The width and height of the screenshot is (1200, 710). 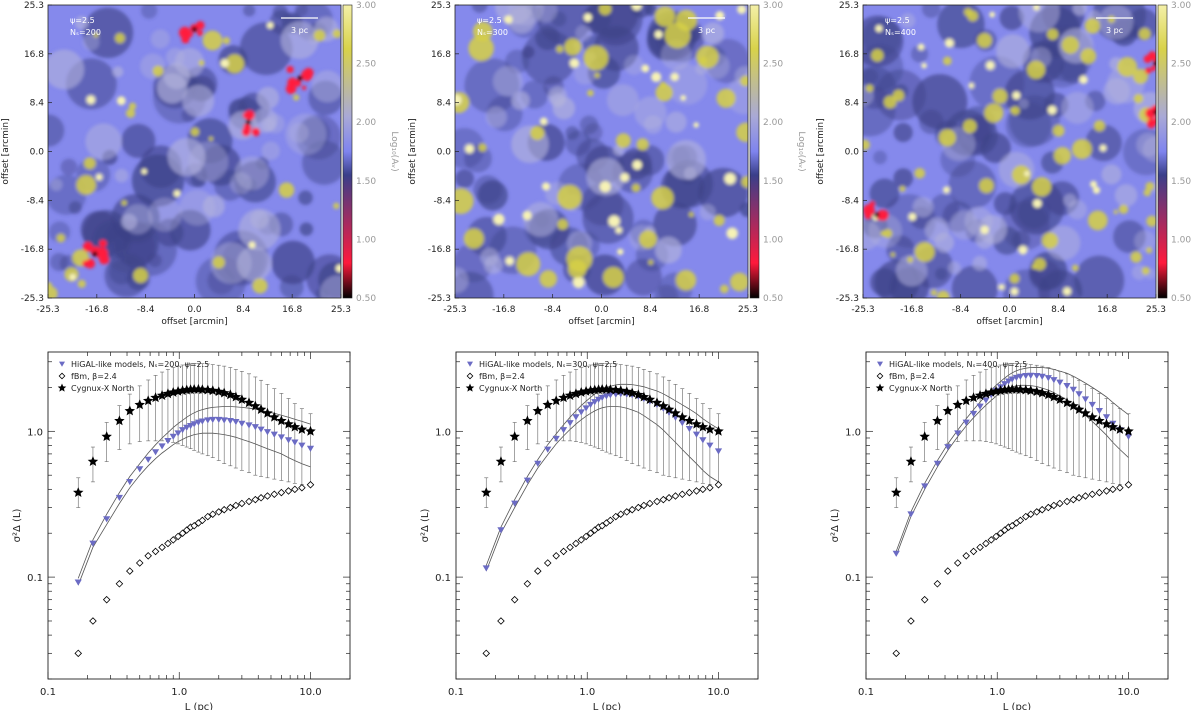 I want to click on colorbar-label: Log₁₀(Aᵥ), so click(x=801, y=151).